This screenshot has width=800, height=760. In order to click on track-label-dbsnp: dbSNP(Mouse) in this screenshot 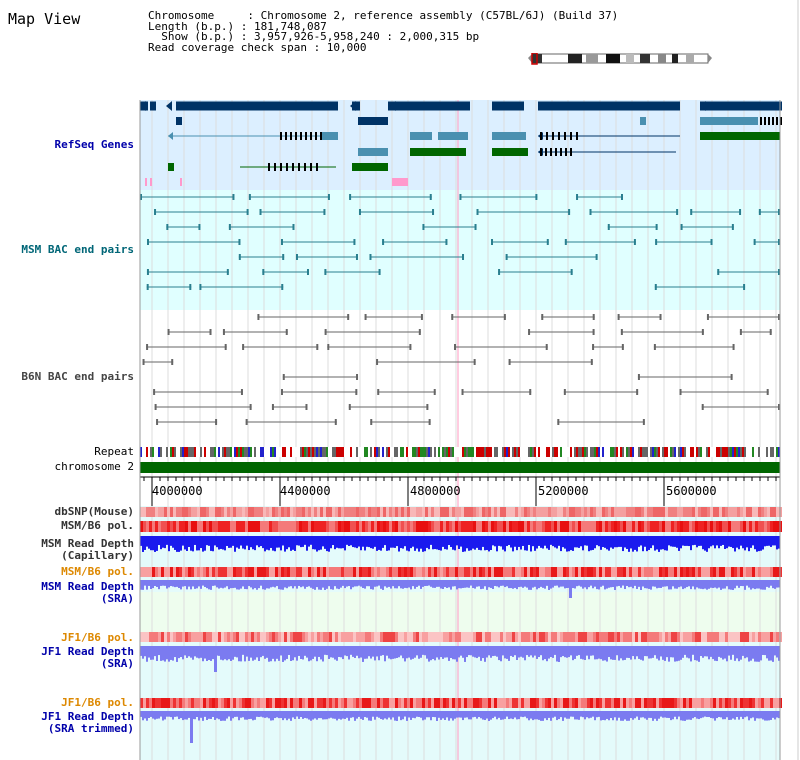, I will do `click(94, 511)`.